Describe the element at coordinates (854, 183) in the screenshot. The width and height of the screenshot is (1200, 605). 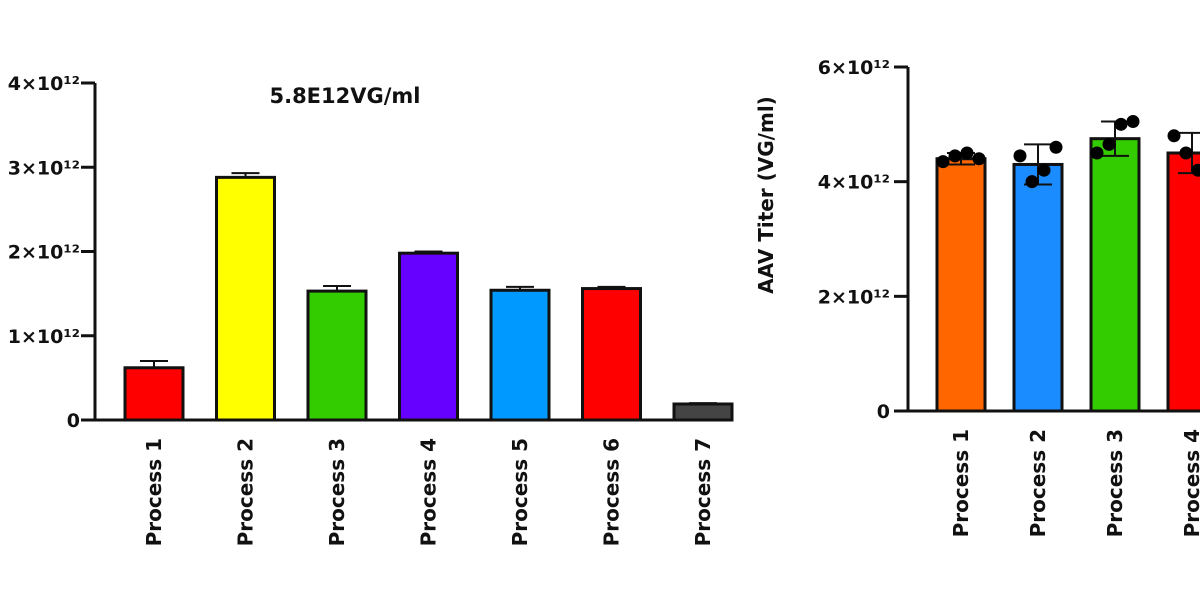
I see `y-tick-label-3: 4×10¹²` at that location.